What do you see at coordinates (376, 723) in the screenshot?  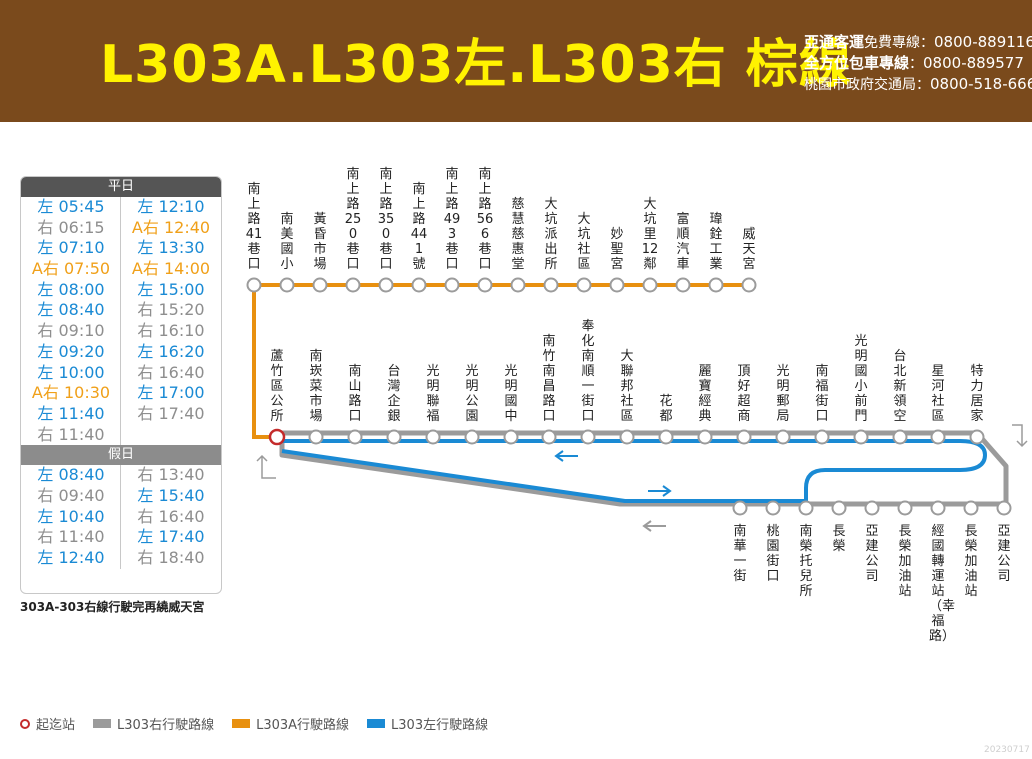 I see `legend-swatch-left` at bounding box center [376, 723].